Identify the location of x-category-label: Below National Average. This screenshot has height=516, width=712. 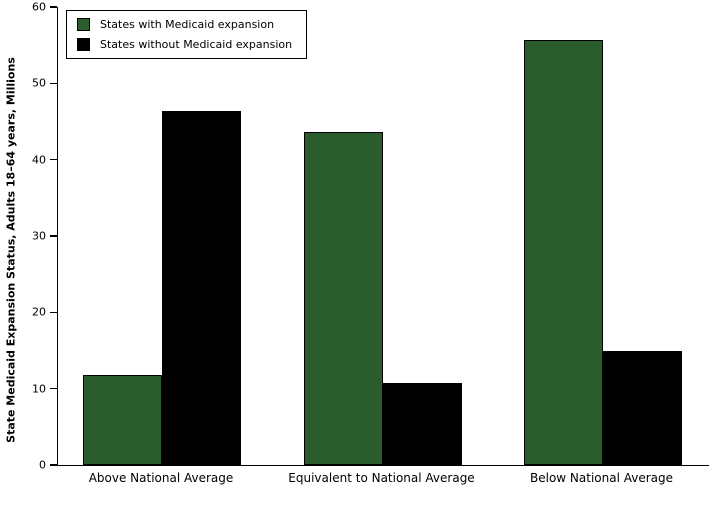
(601, 478).